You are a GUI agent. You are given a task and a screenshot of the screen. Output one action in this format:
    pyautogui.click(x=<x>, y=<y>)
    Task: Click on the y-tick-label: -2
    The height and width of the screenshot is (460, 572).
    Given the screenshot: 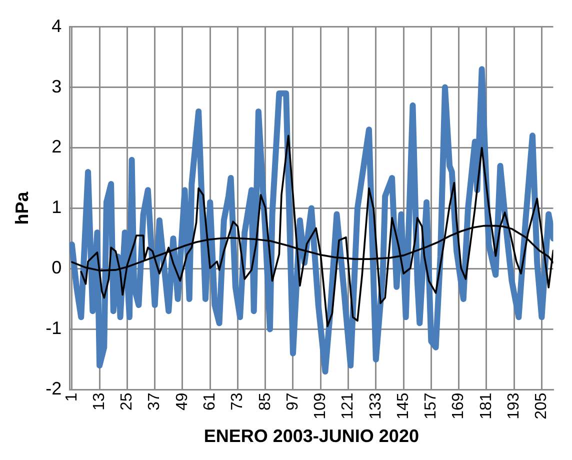 What is the action you would take?
    pyautogui.click(x=54, y=388)
    